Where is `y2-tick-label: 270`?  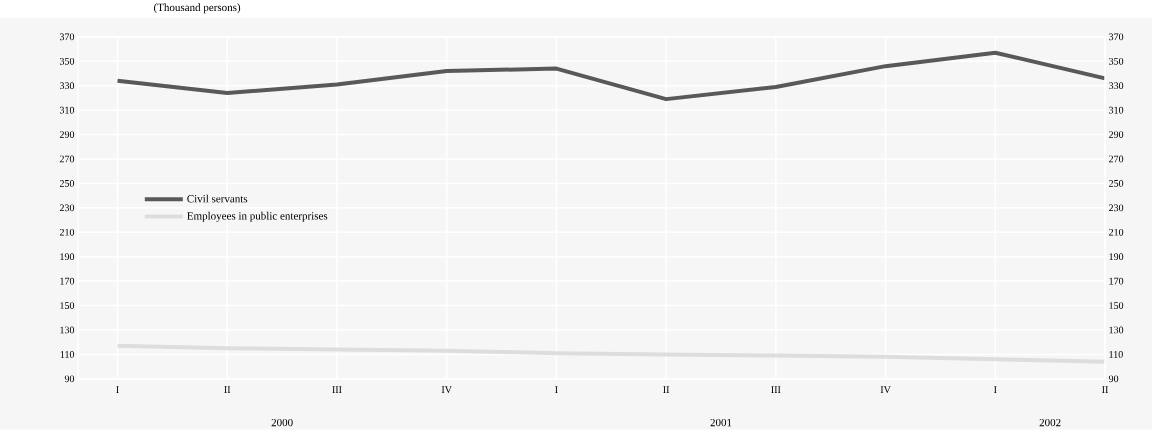 y2-tick-label: 270 is located at coordinates (1116, 159).